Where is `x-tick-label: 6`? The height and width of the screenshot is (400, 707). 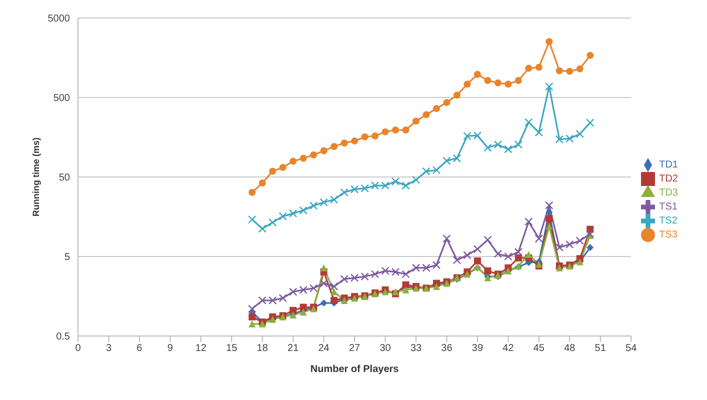 x-tick-label: 6 is located at coordinates (139, 348).